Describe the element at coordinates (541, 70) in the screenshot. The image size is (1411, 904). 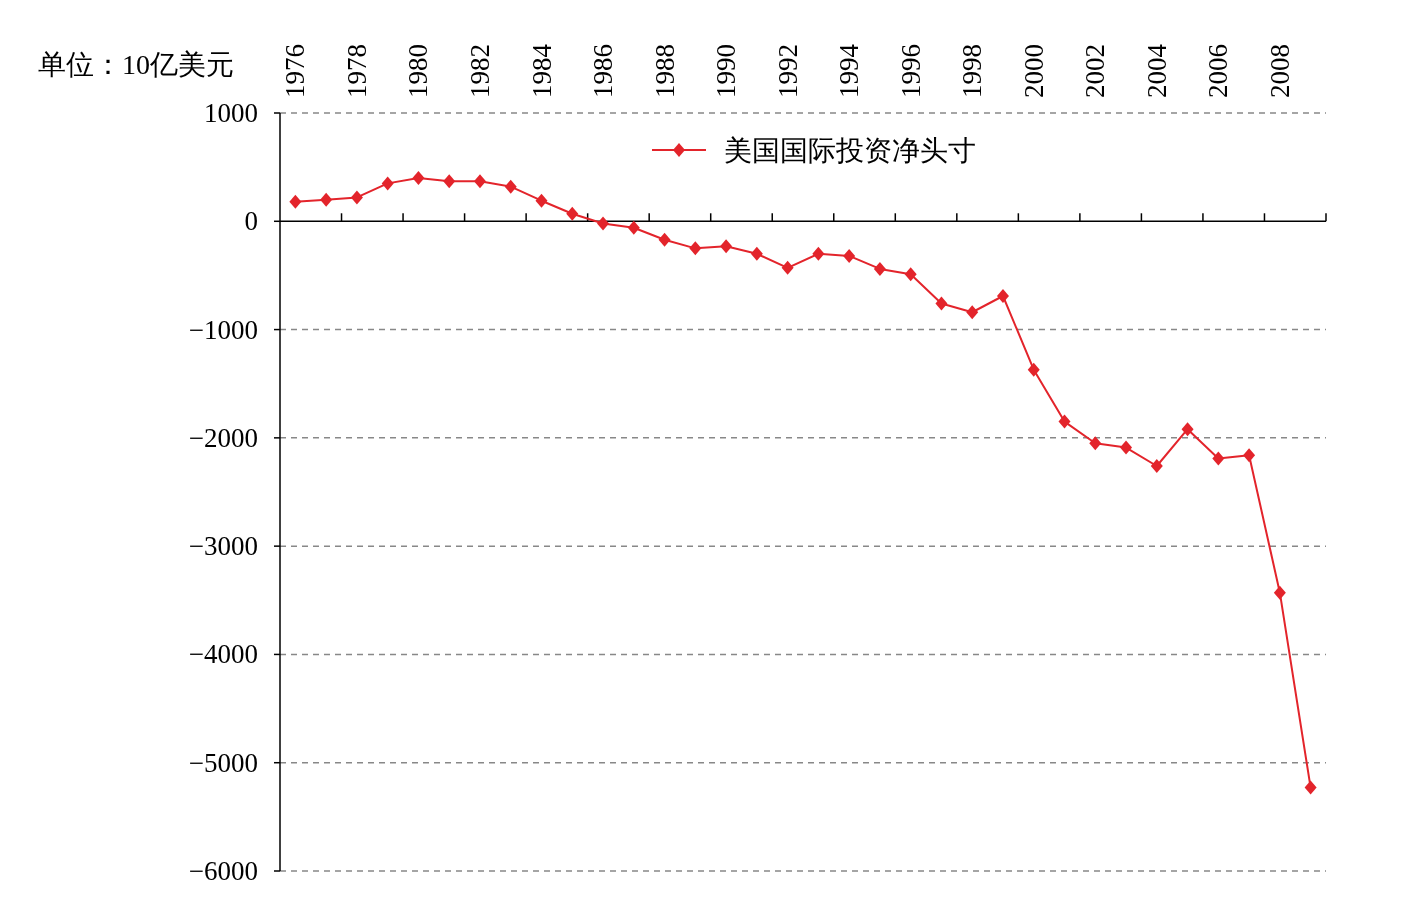
I see `x-tick-label: 1984` at that location.